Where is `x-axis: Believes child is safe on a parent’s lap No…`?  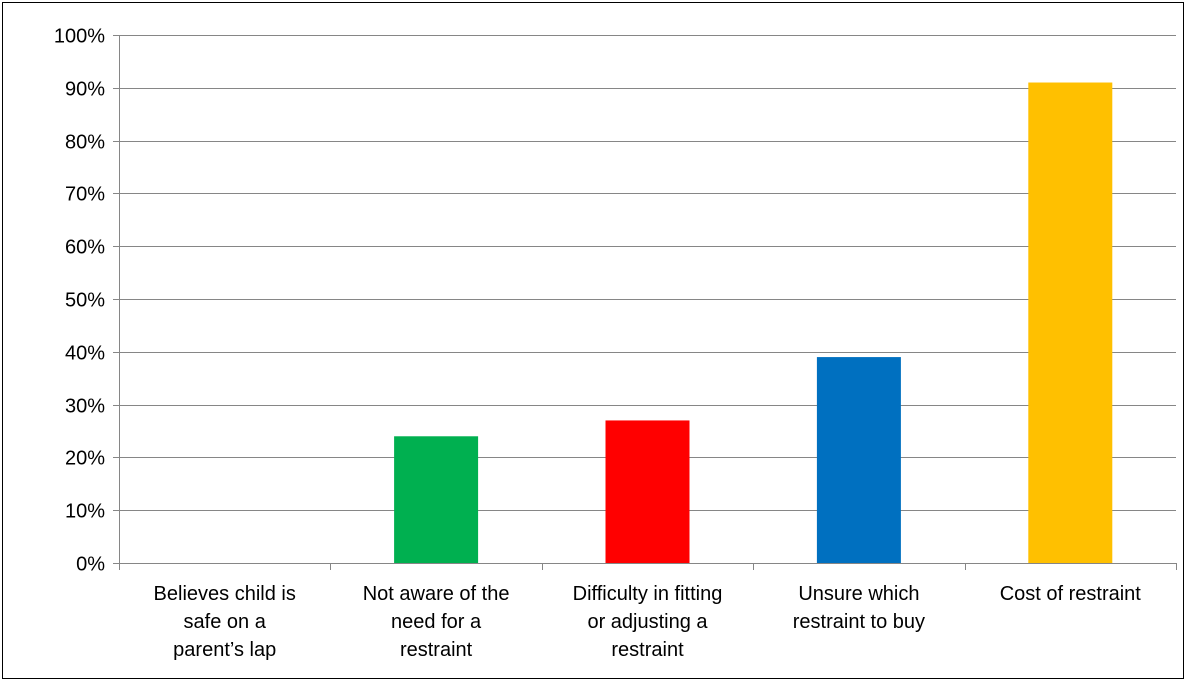 x-axis: Believes child is safe on a parent’s lap No… is located at coordinates (648, 612).